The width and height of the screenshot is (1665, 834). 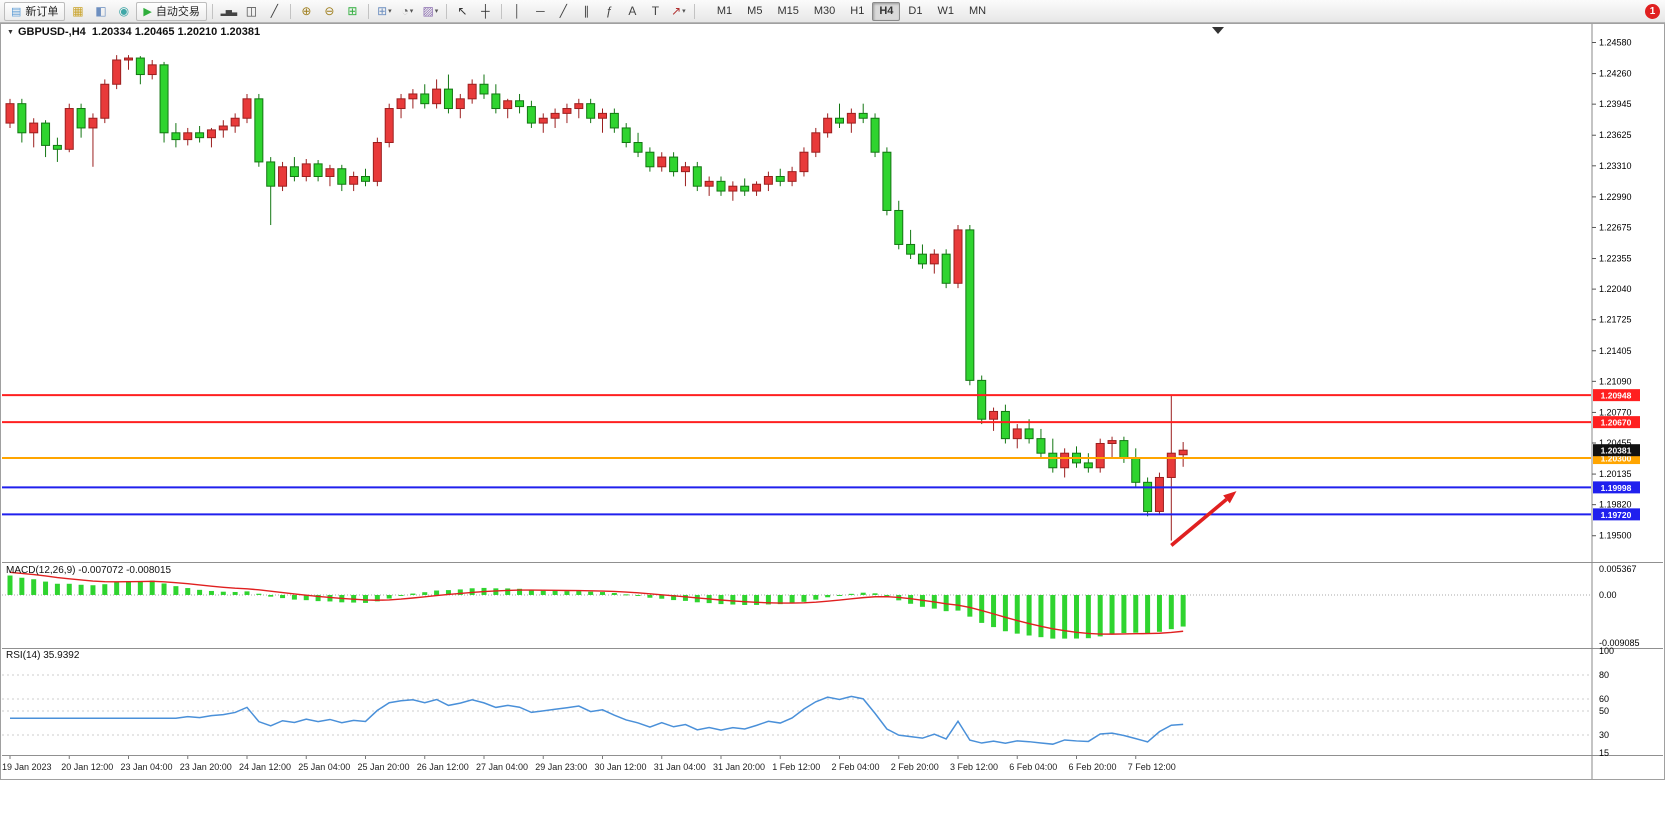 I want to click on new-order-button: ▤ 新订单, so click(x=35, y=11).